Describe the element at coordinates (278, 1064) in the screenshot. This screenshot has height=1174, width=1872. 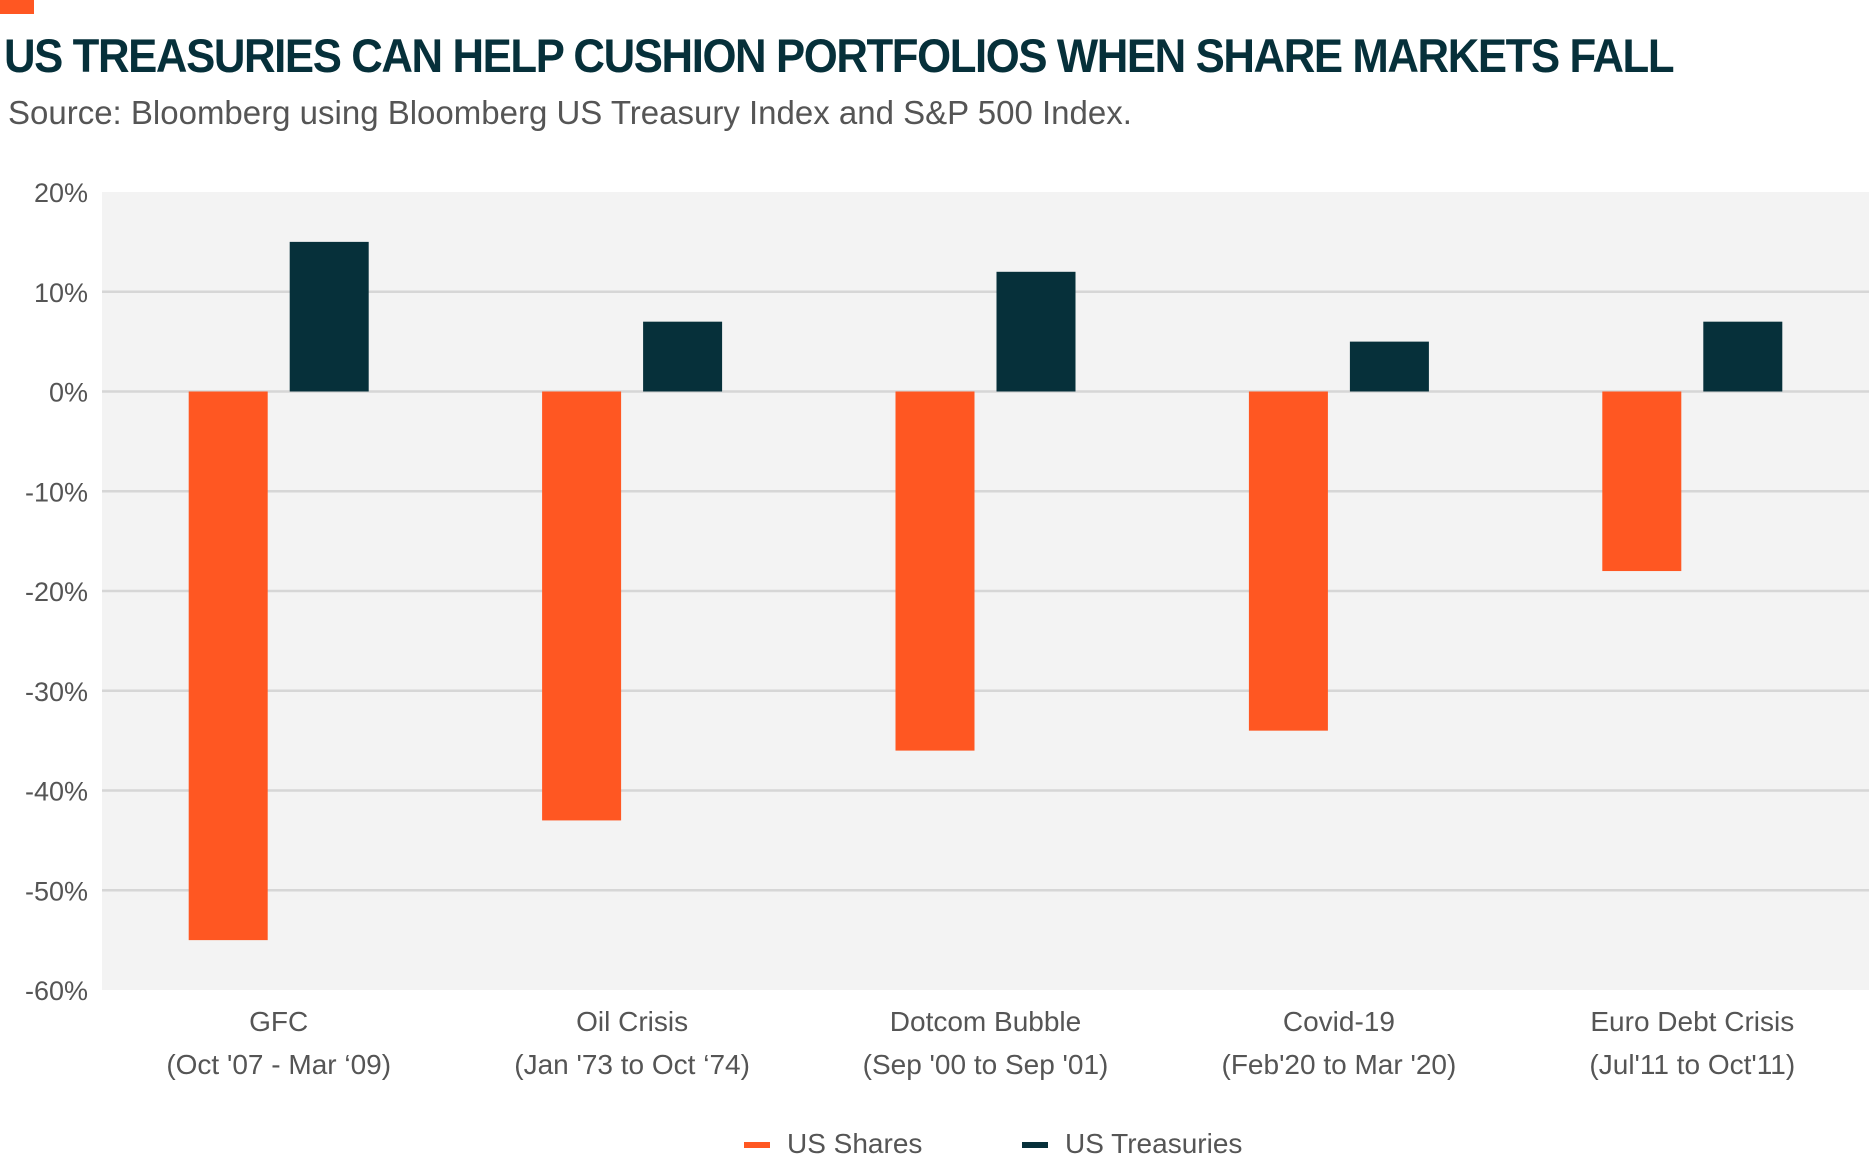
I see `x-category-sublabel: (Oct '07 - Mar ‘09)` at that location.